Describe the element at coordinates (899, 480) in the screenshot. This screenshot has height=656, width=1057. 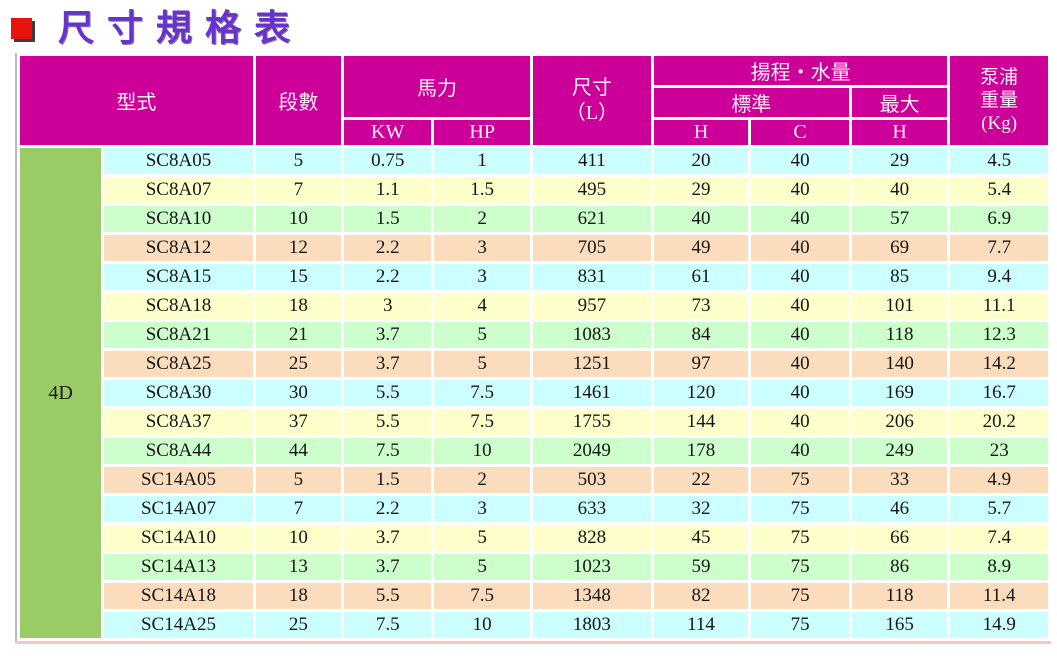
I see `max-h-cell: 33` at that location.